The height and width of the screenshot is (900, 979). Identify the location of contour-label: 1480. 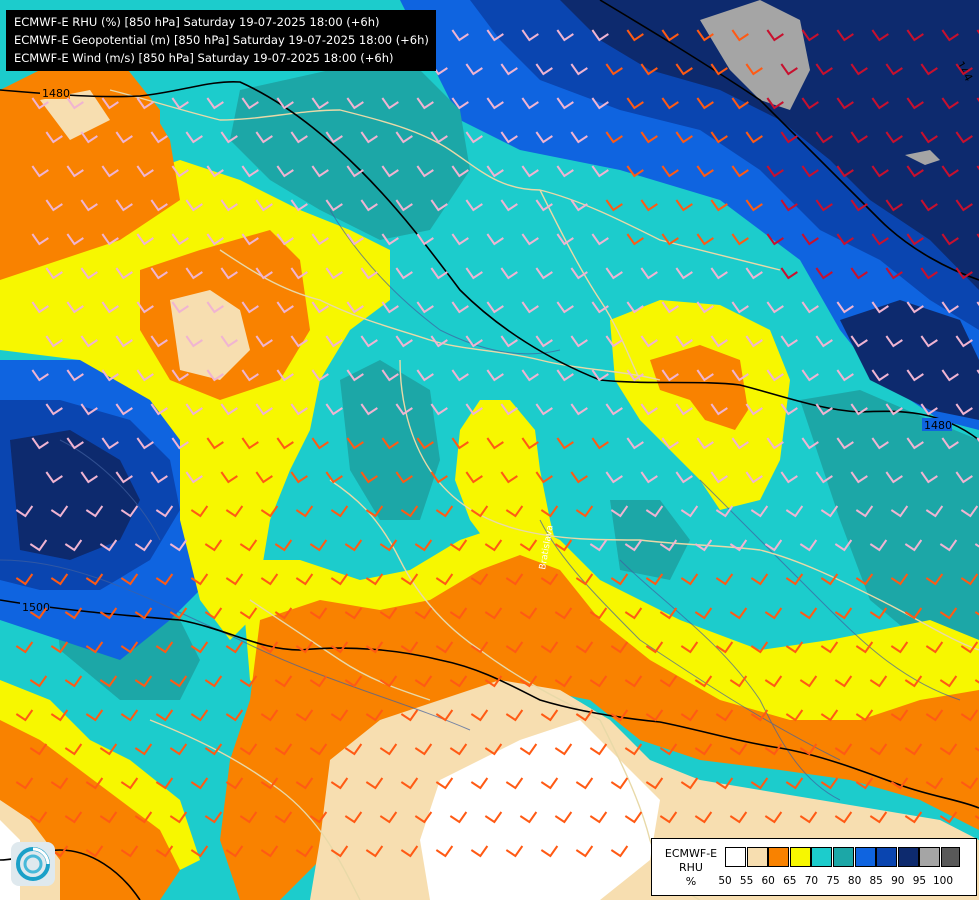
(56, 93).